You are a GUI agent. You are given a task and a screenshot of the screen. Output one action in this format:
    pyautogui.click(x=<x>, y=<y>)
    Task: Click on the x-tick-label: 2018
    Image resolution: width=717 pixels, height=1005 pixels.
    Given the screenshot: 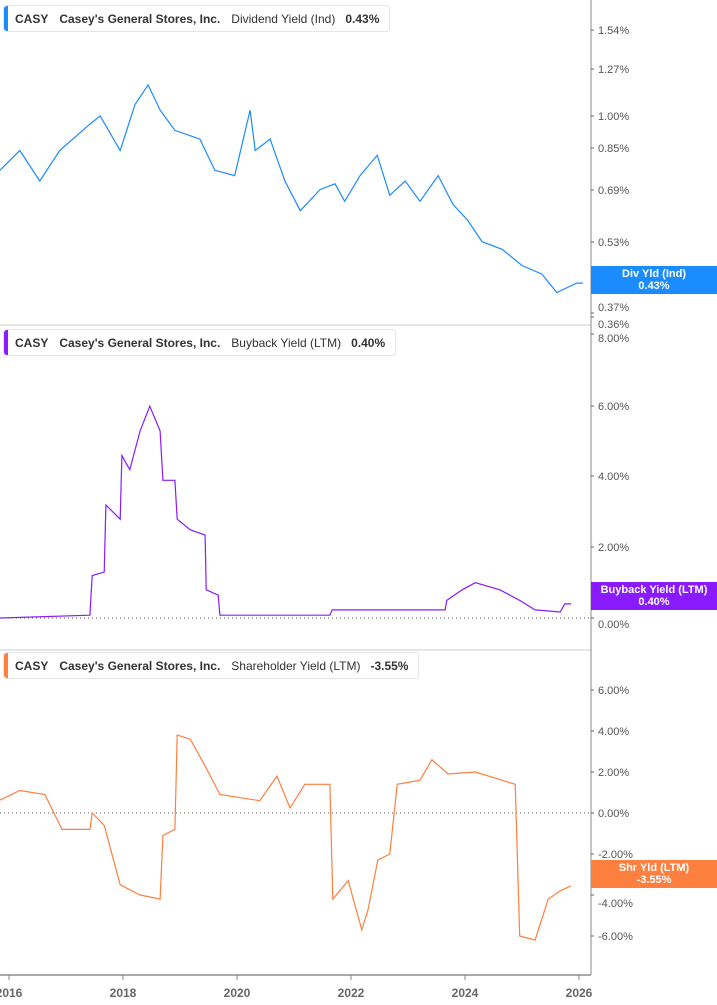 What is the action you would take?
    pyautogui.click(x=123, y=993)
    